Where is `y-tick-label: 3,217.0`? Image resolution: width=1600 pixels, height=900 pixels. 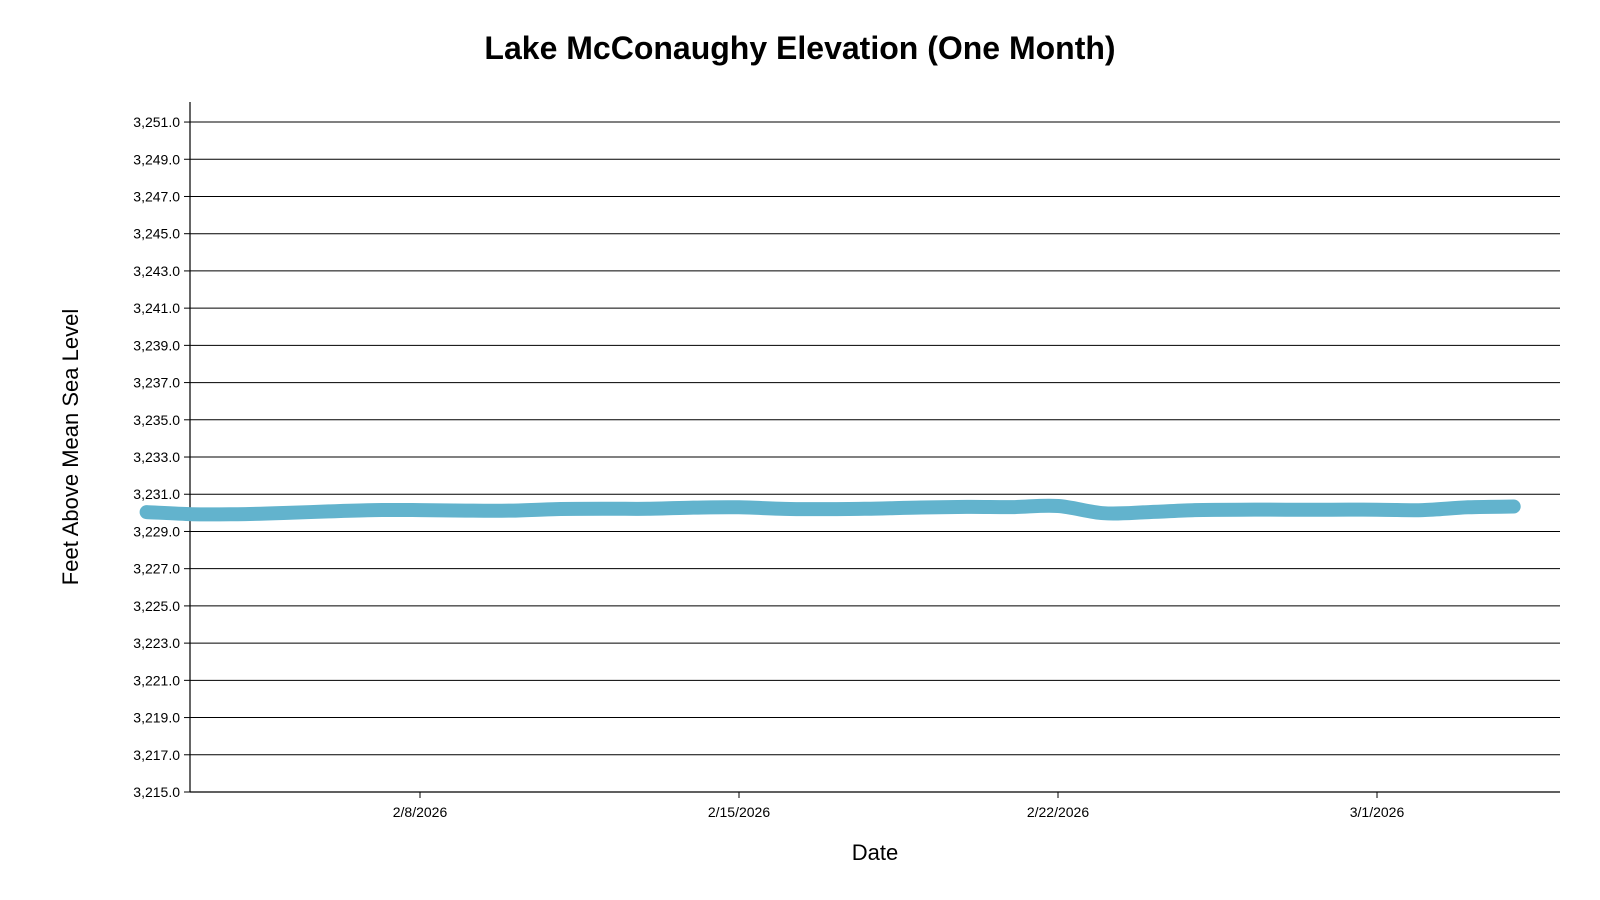
y-tick-label: 3,217.0 is located at coordinates (156, 755).